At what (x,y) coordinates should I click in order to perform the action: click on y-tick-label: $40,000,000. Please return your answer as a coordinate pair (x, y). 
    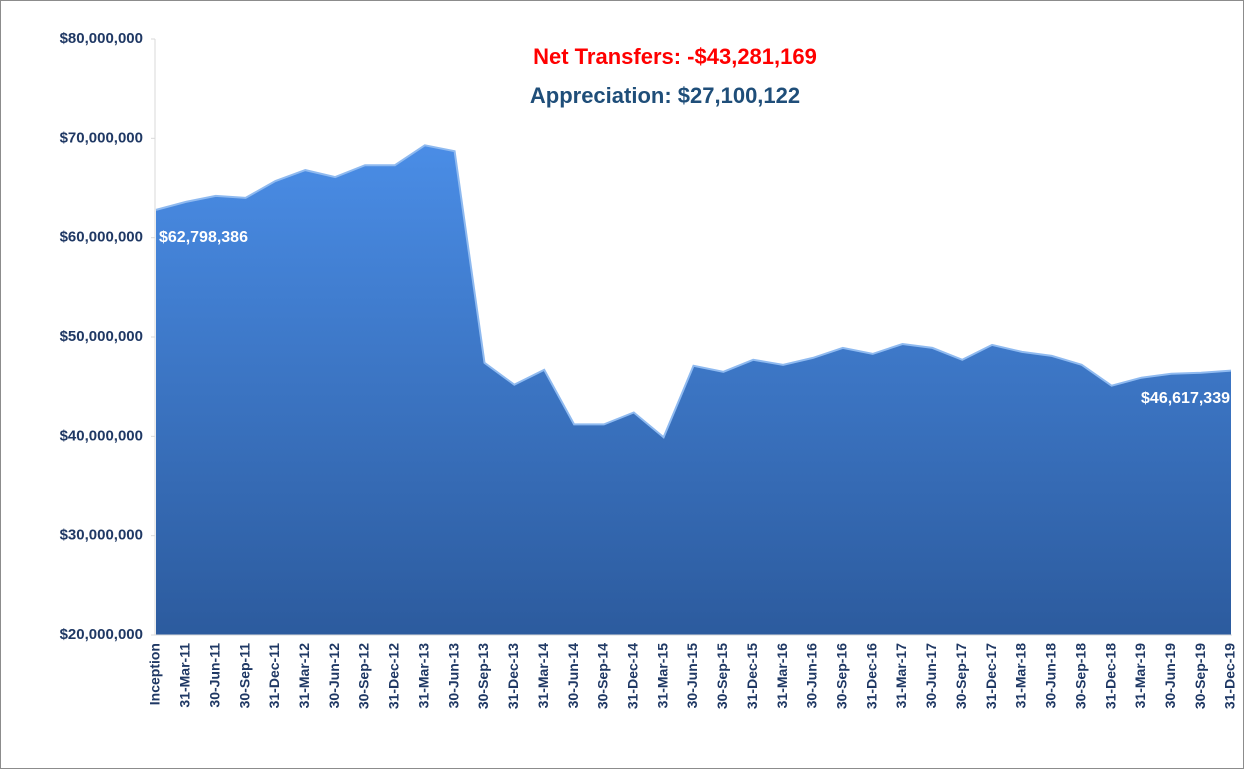
    Looking at the image, I should click on (101, 435).